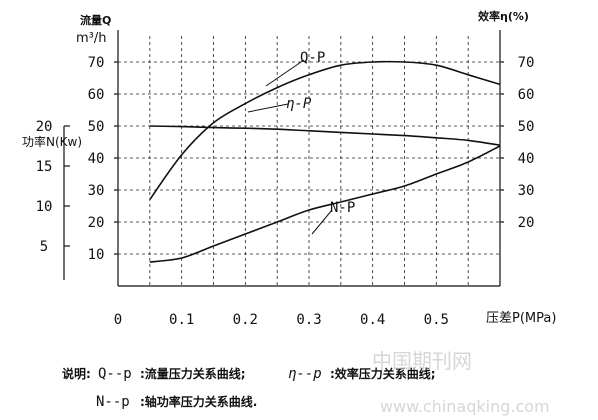 Image resolution: width=598 pixels, height=420 pixels. What do you see at coordinates (312, 58) in the screenshot?
I see `curve-label-q-p: Q-P` at bounding box center [312, 58].